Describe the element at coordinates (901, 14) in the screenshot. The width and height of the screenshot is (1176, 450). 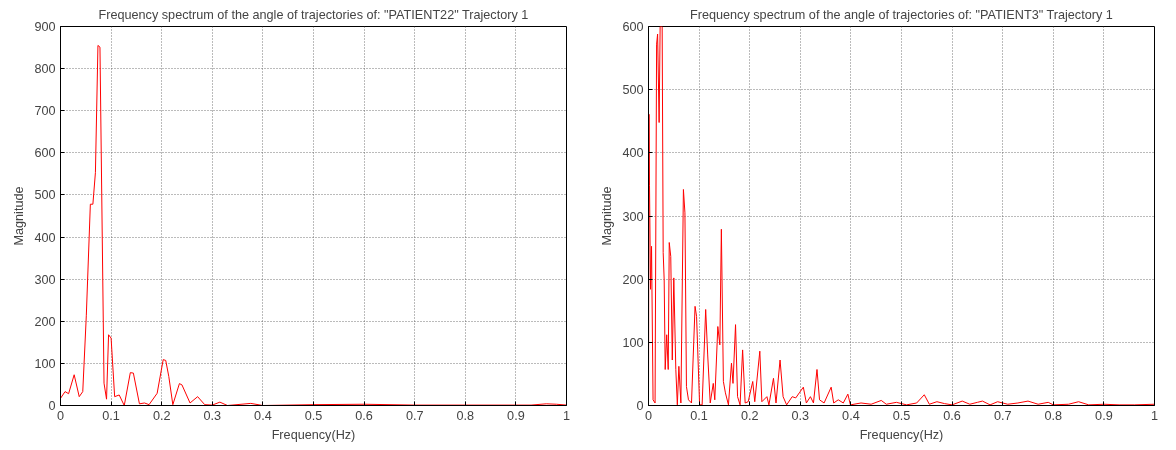
I see `chart-title: Frequency spectrum of the angle of trajectories of: "PATIENT3" Trajectory 1` at that location.